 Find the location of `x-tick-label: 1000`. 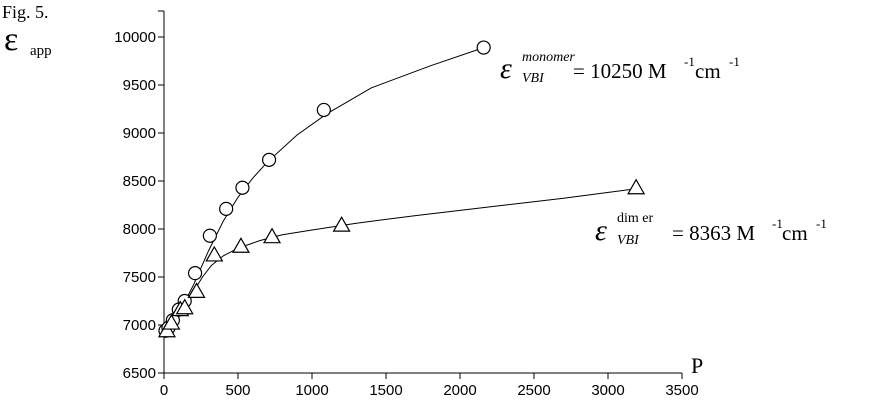

x-tick-label: 1000 is located at coordinates (311, 390).